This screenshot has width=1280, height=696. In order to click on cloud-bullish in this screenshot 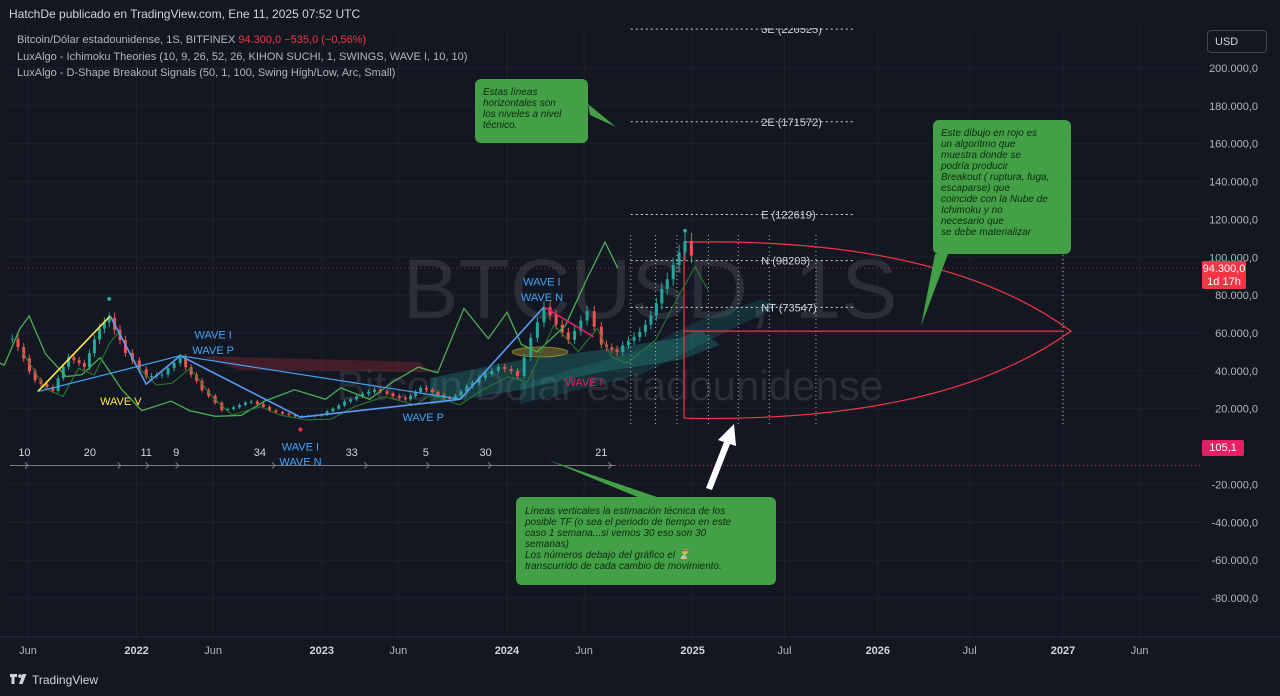, I will do `click(575, 367)`.